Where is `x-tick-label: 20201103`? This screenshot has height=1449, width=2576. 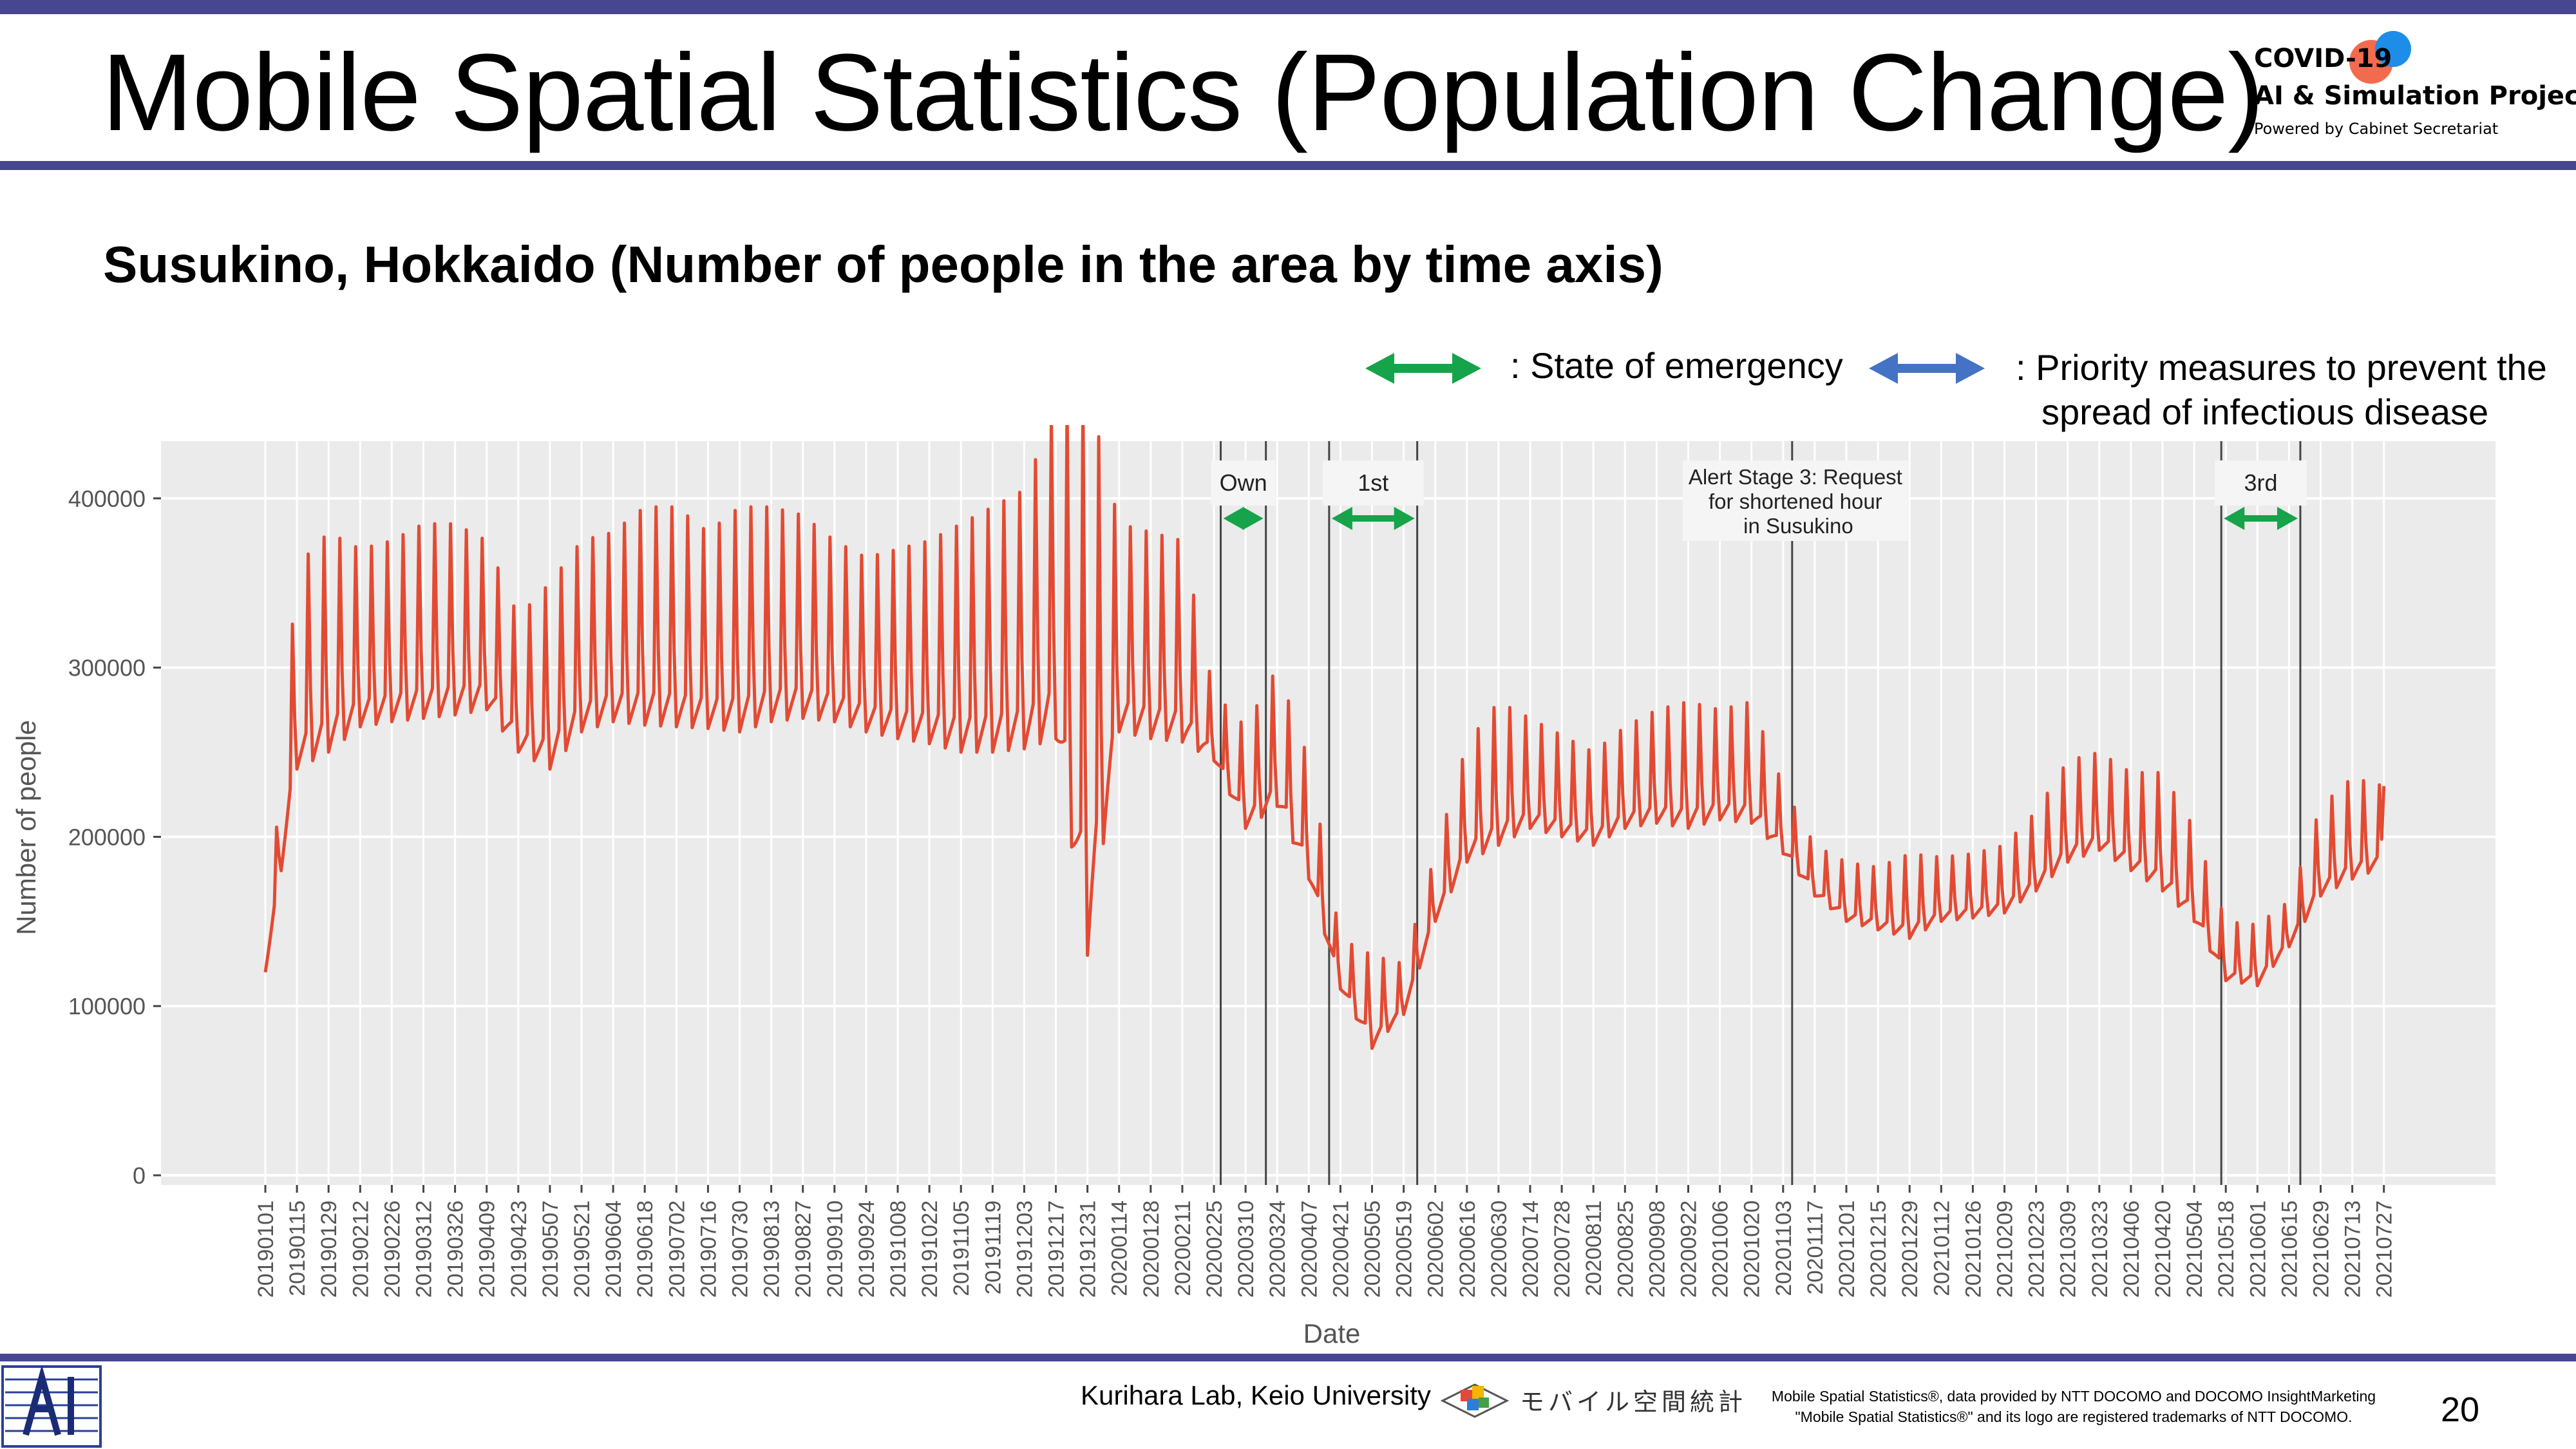 x-tick-label: 20201103 is located at coordinates (1784, 1248).